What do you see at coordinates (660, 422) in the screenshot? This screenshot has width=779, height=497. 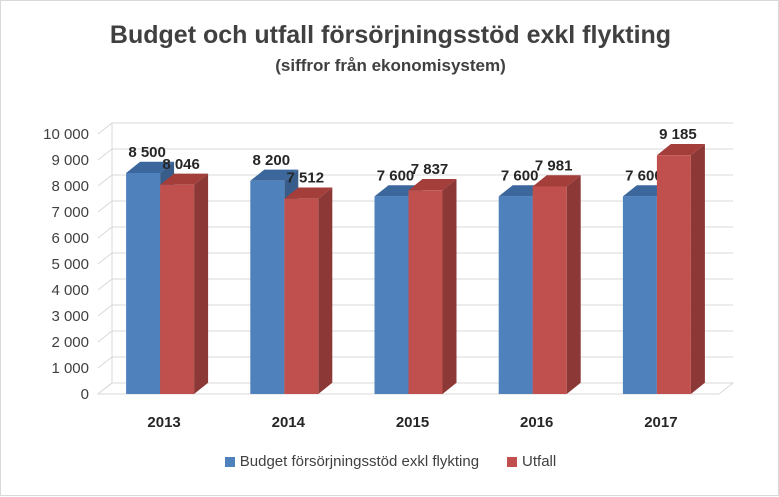 I see `x-tick-label: 2017` at bounding box center [660, 422].